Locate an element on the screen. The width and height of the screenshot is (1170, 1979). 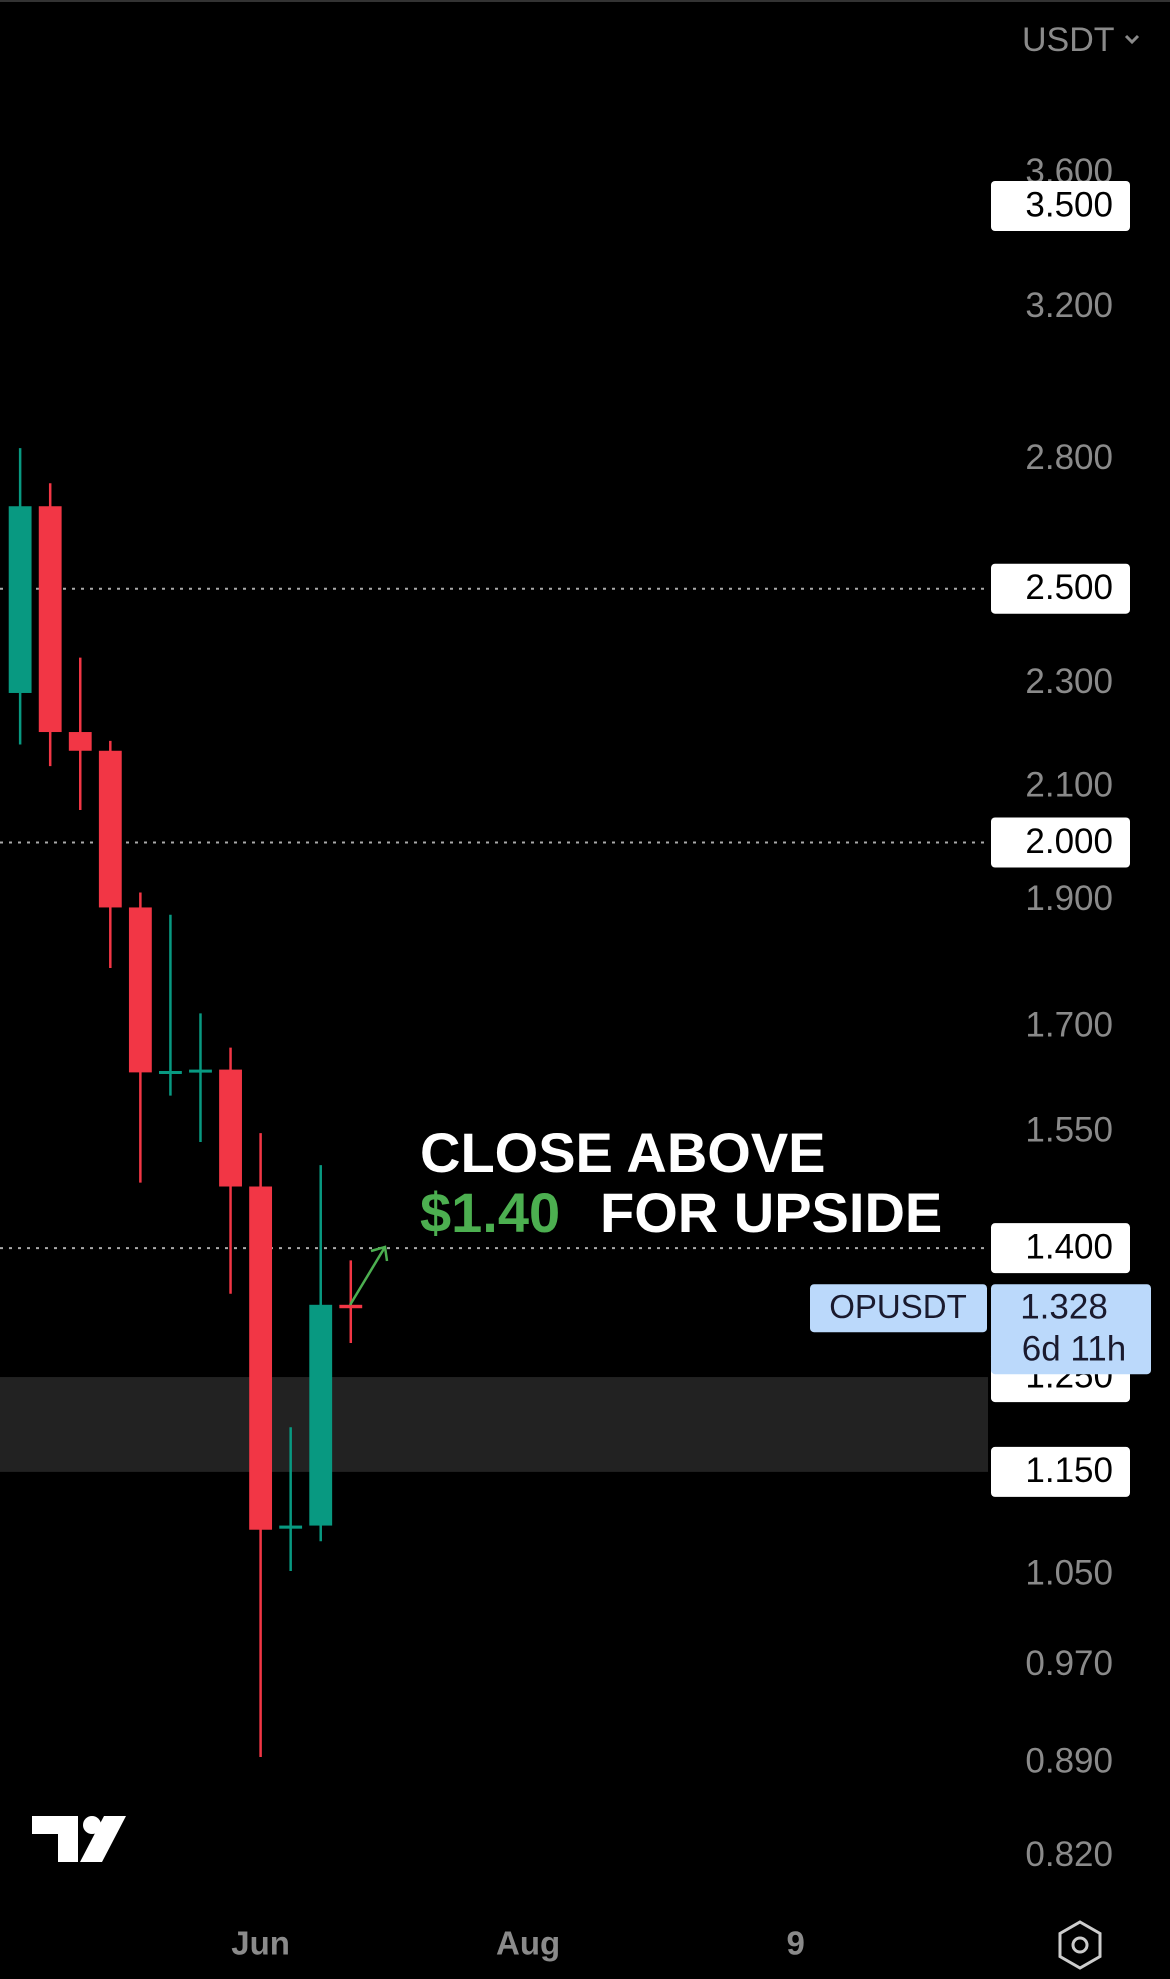
logo-t is located at coordinates (55, 1839).